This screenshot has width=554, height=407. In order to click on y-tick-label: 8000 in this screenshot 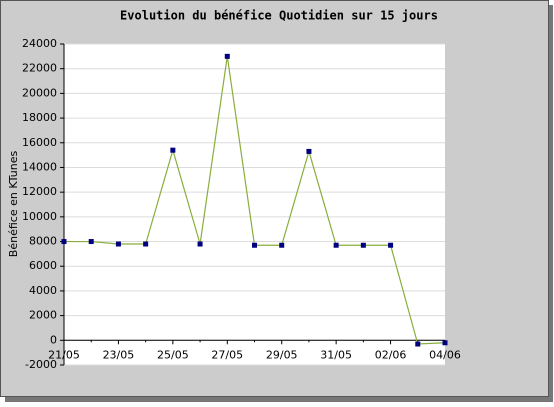, I will do `click(43, 241)`.